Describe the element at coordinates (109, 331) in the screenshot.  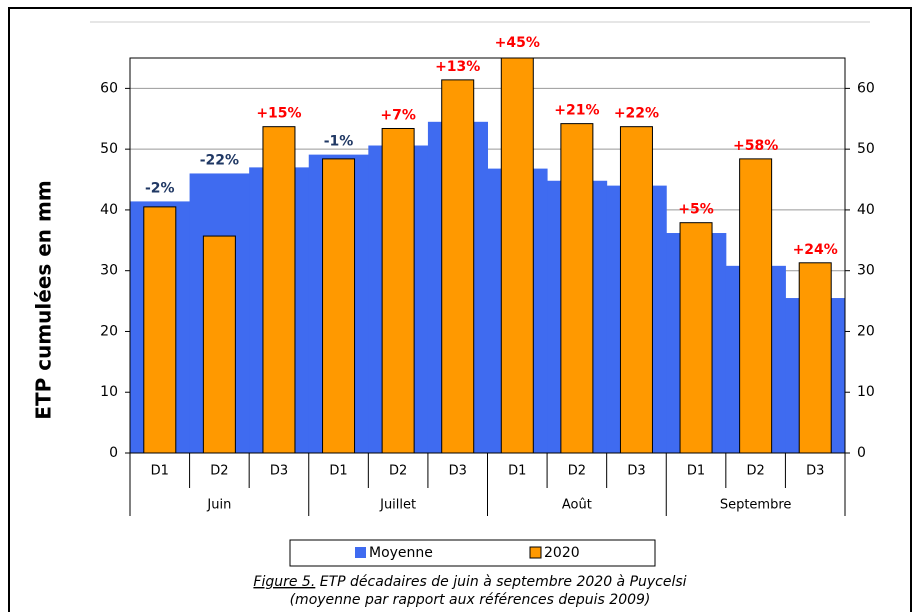
I see `y-tick-label: 20` at that location.